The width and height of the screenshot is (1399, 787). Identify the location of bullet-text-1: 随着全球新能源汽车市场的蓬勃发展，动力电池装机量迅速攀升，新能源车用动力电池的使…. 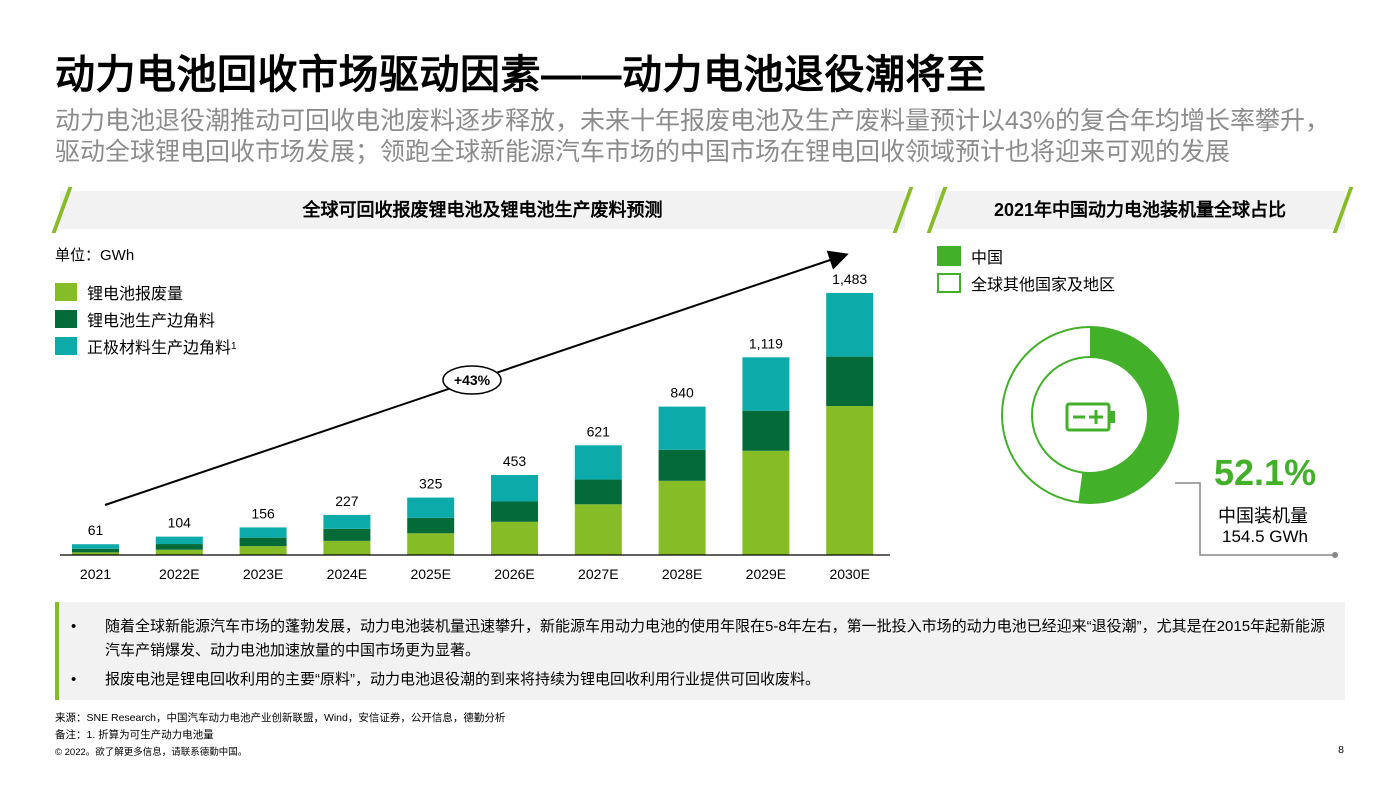
(715, 638).